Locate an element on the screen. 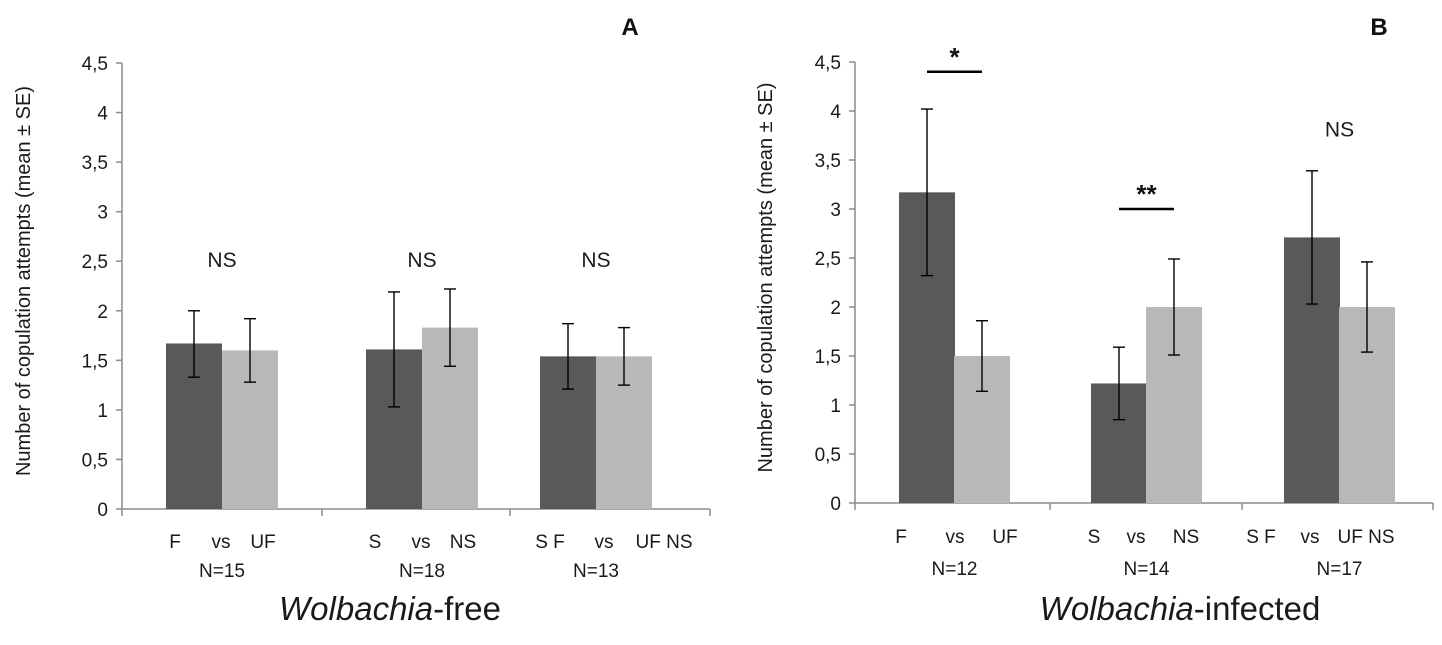  significance-label: ** is located at coordinates (1146, 194).